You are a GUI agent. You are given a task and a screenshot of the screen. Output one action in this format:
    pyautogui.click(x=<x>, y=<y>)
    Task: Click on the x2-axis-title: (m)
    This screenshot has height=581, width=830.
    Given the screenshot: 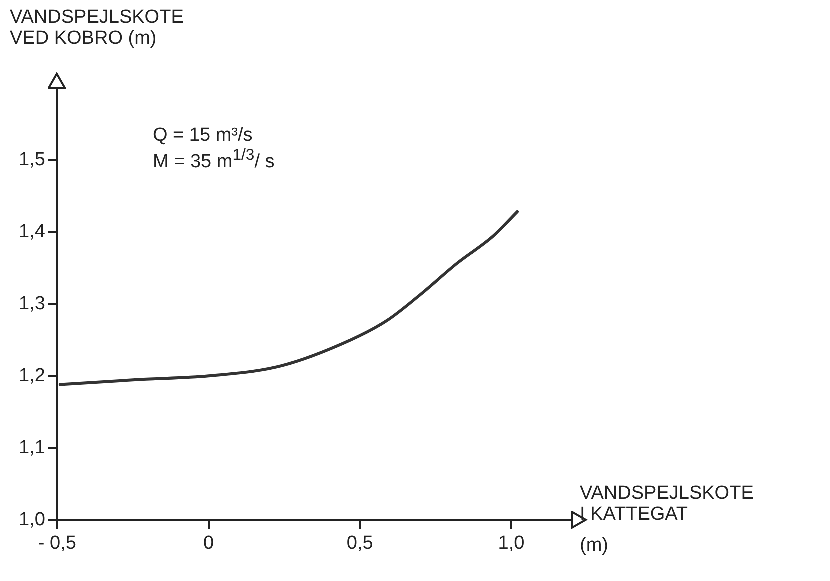 What is the action you would take?
    pyautogui.click(x=594, y=546)
    